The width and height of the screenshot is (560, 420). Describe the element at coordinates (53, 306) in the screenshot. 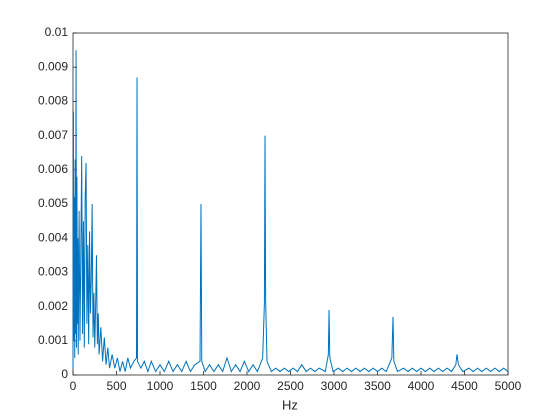

I see `y-tick-label: 0.002` at that location.